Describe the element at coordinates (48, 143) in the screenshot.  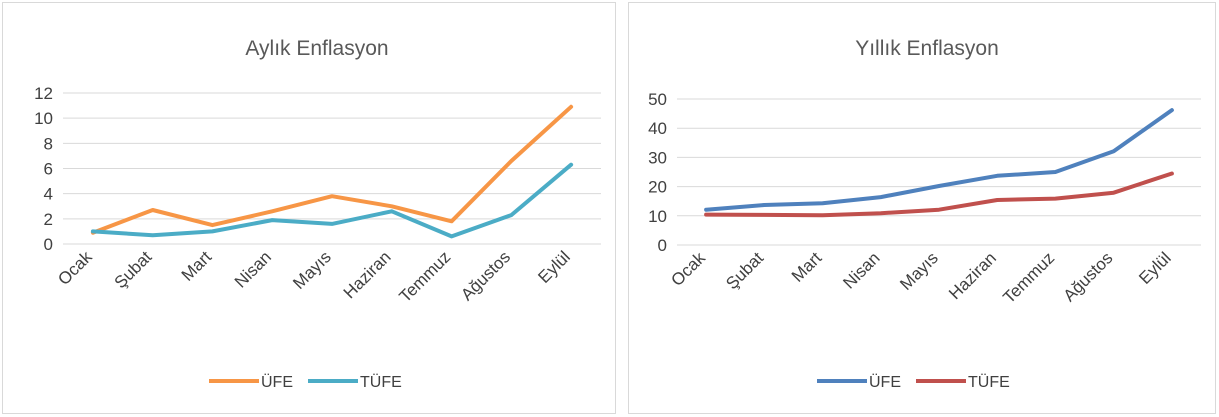
I see `y-tick-label: 8` at that location.